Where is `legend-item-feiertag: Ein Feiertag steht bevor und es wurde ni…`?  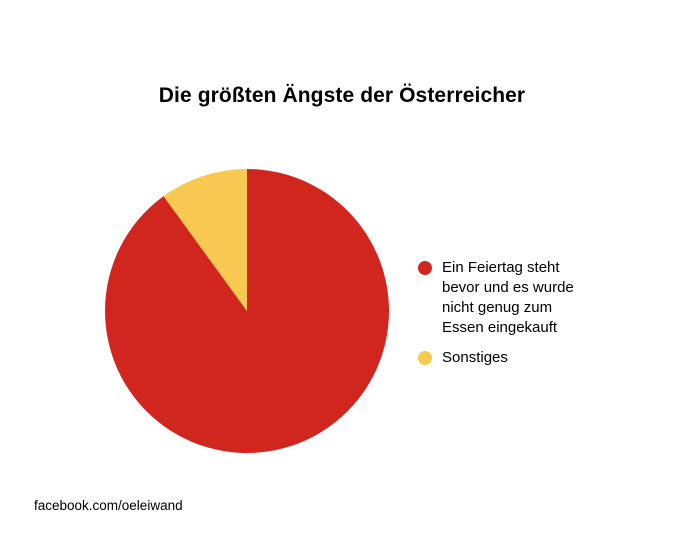
legend-item-feiertag: Ein Feiertag steht bevor und es wurde ni… is located at coordinates (518, 298).